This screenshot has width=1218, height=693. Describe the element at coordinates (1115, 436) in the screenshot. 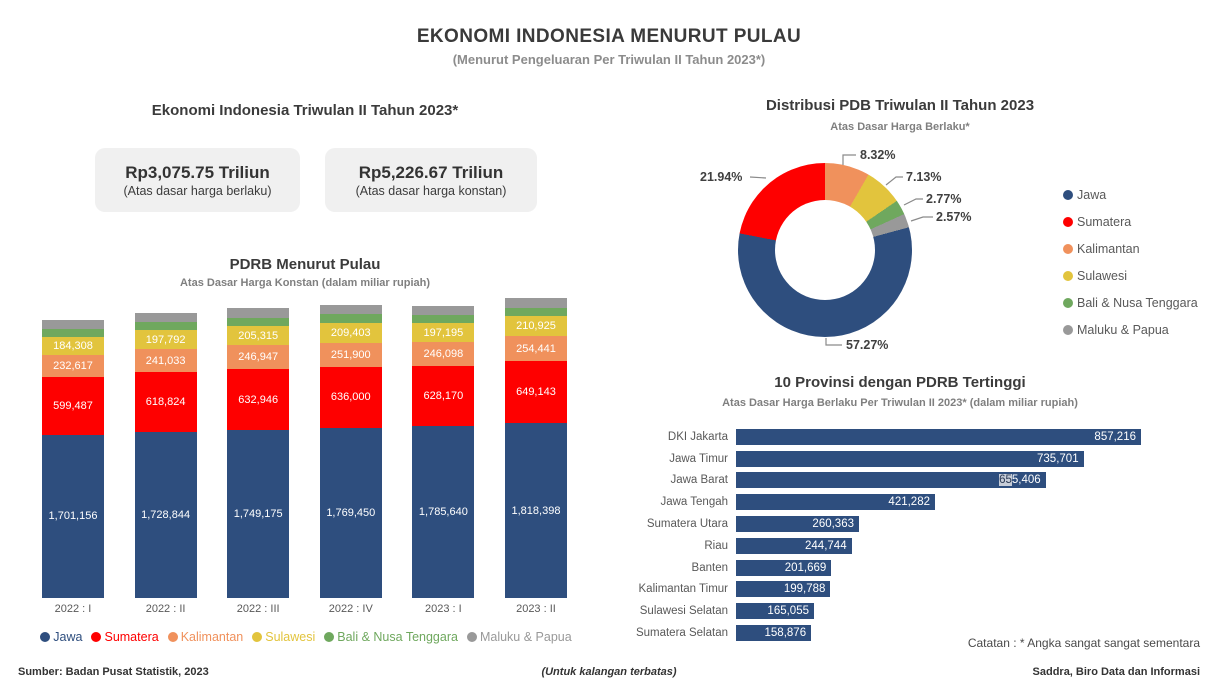

I see `hbar-value-label: 857,216` at that location.